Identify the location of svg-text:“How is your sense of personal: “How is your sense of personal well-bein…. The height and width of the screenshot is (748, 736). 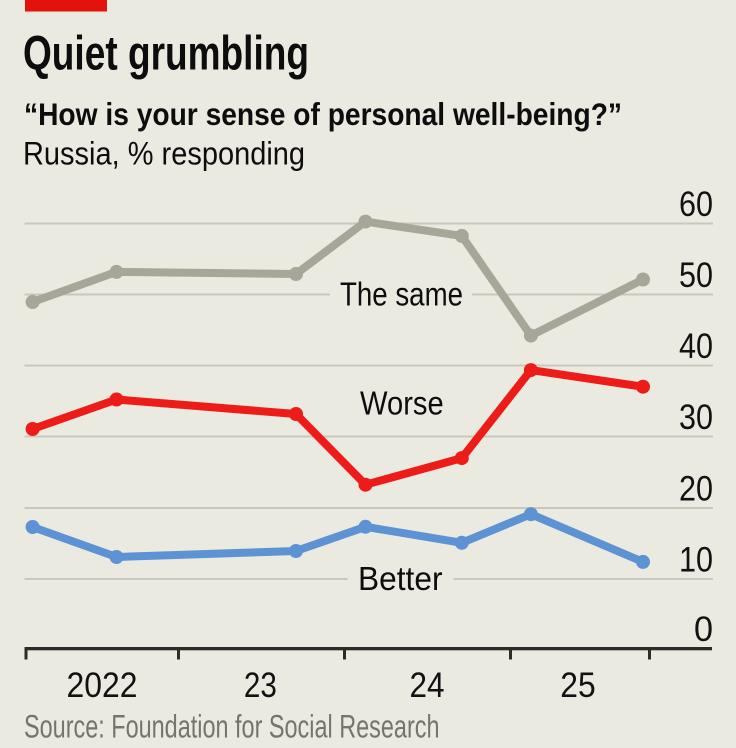
(323, 114).